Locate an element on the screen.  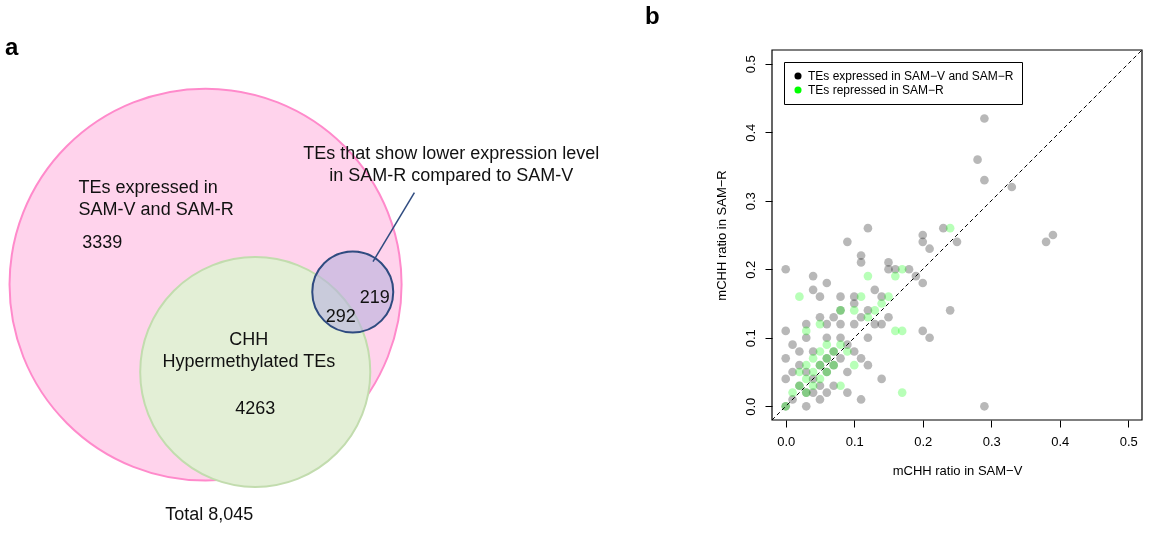
legend-label: TEs repressed in SAM−R is located at coordinates (876, 90).